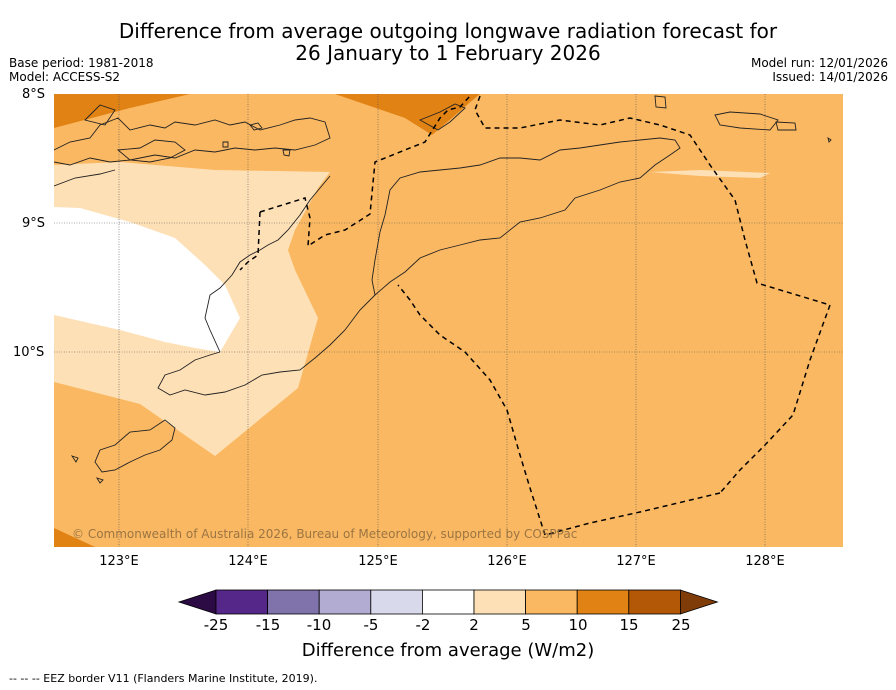 The image size is (896, 690). I want to click on colorbar, so click(448, 602).